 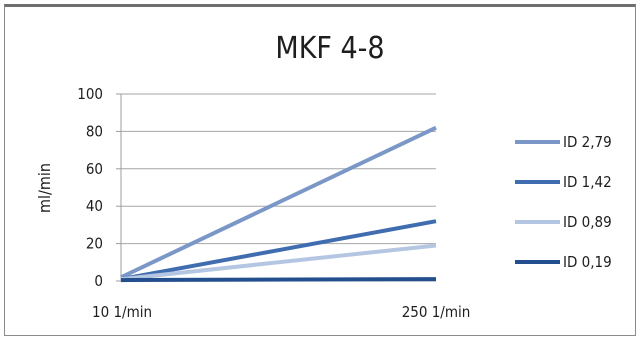 What do you see at coordinates (436, 312) in the screenshot?
I see `x-tick-label: 250 1/min` at bounding box center [436, 312].